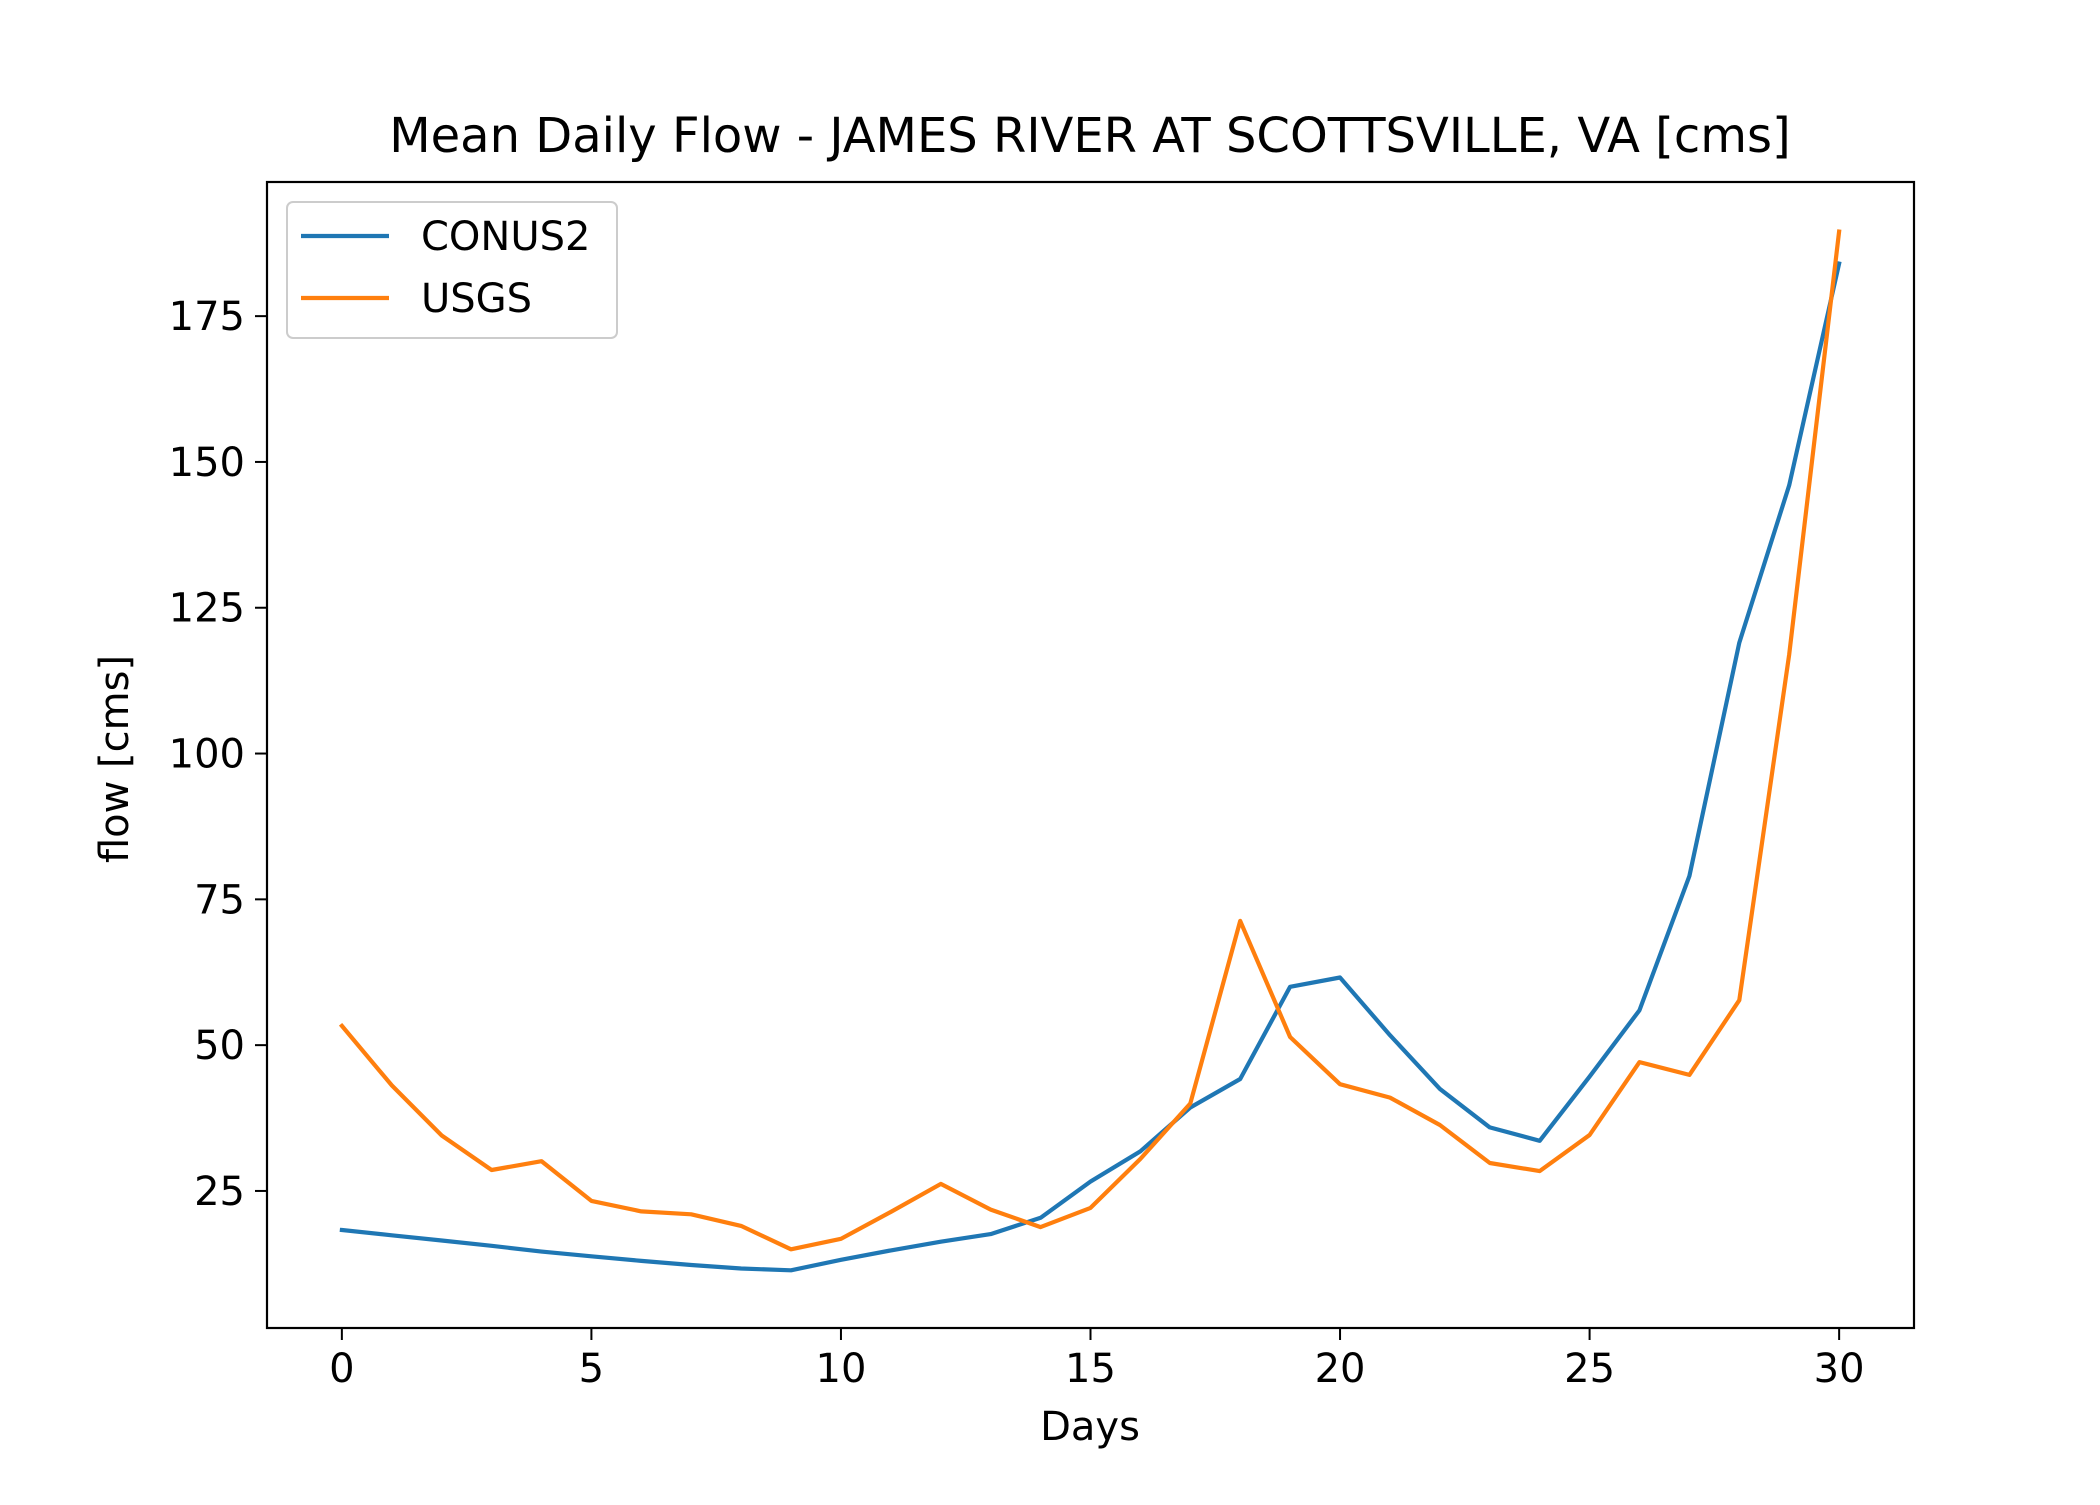  What do you see at coordinates (1839, 1369) in the screenshot?
I see `x-tick-label: 30` at bounding box center [1839, 1369].